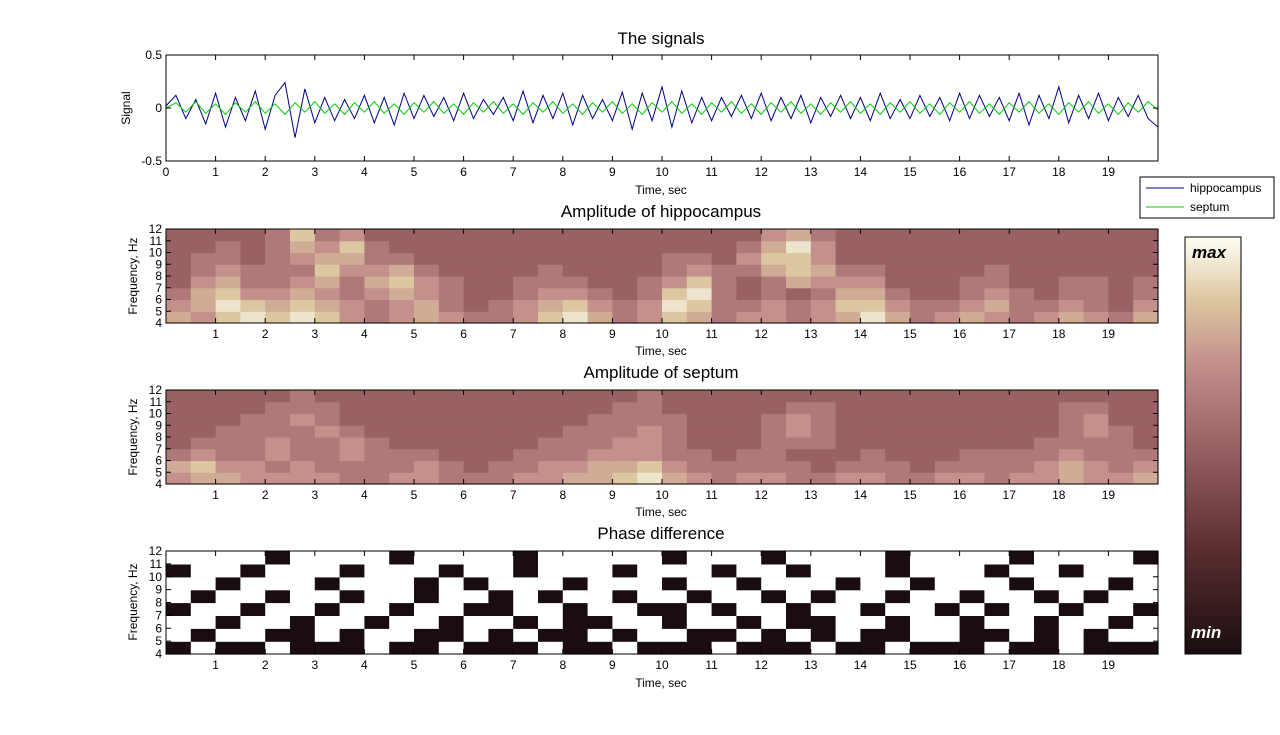 The width and height of the screenshot is (1280, 735). Describe the element at coordinates (910, 495) in the screenshot. I see `x-tick-label: 15` at that location.